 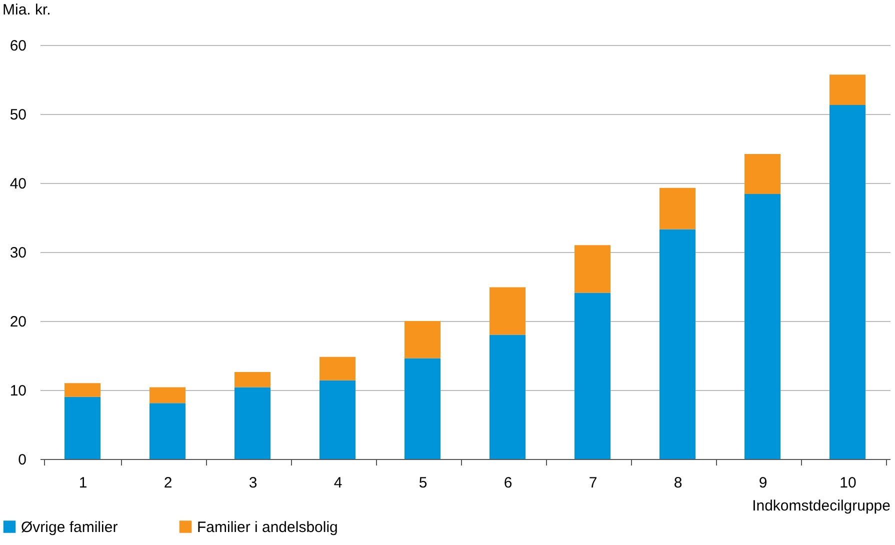 I want to click on y-tick-label: 60, so click(x=18, y=46).